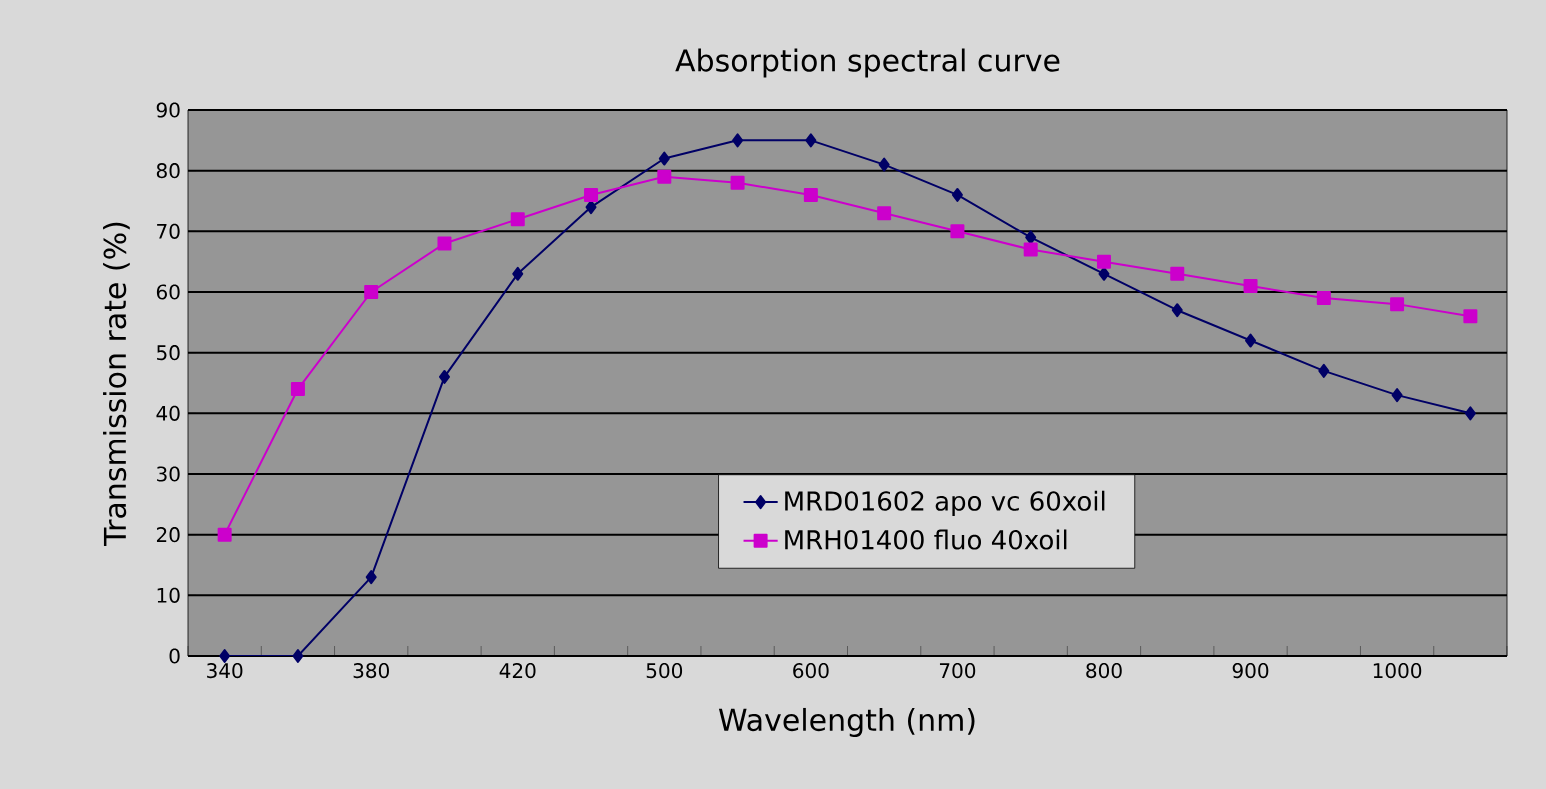 This screenshot has height=789, width=1546. Describe the element at coordinates (168, 171) in the screenshot. I see `y-tick-label: 80` at that location.